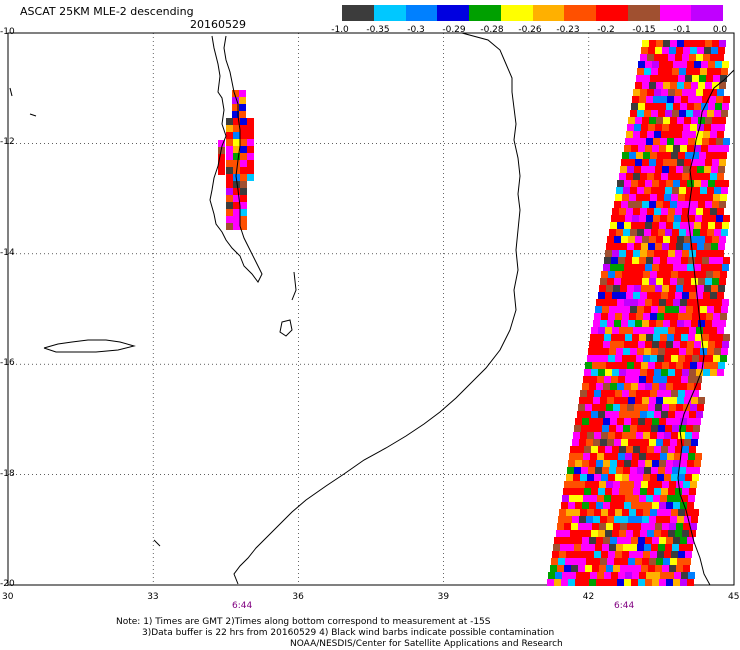  I want to click on latitude-tick-label: -16, so click(7, 363).